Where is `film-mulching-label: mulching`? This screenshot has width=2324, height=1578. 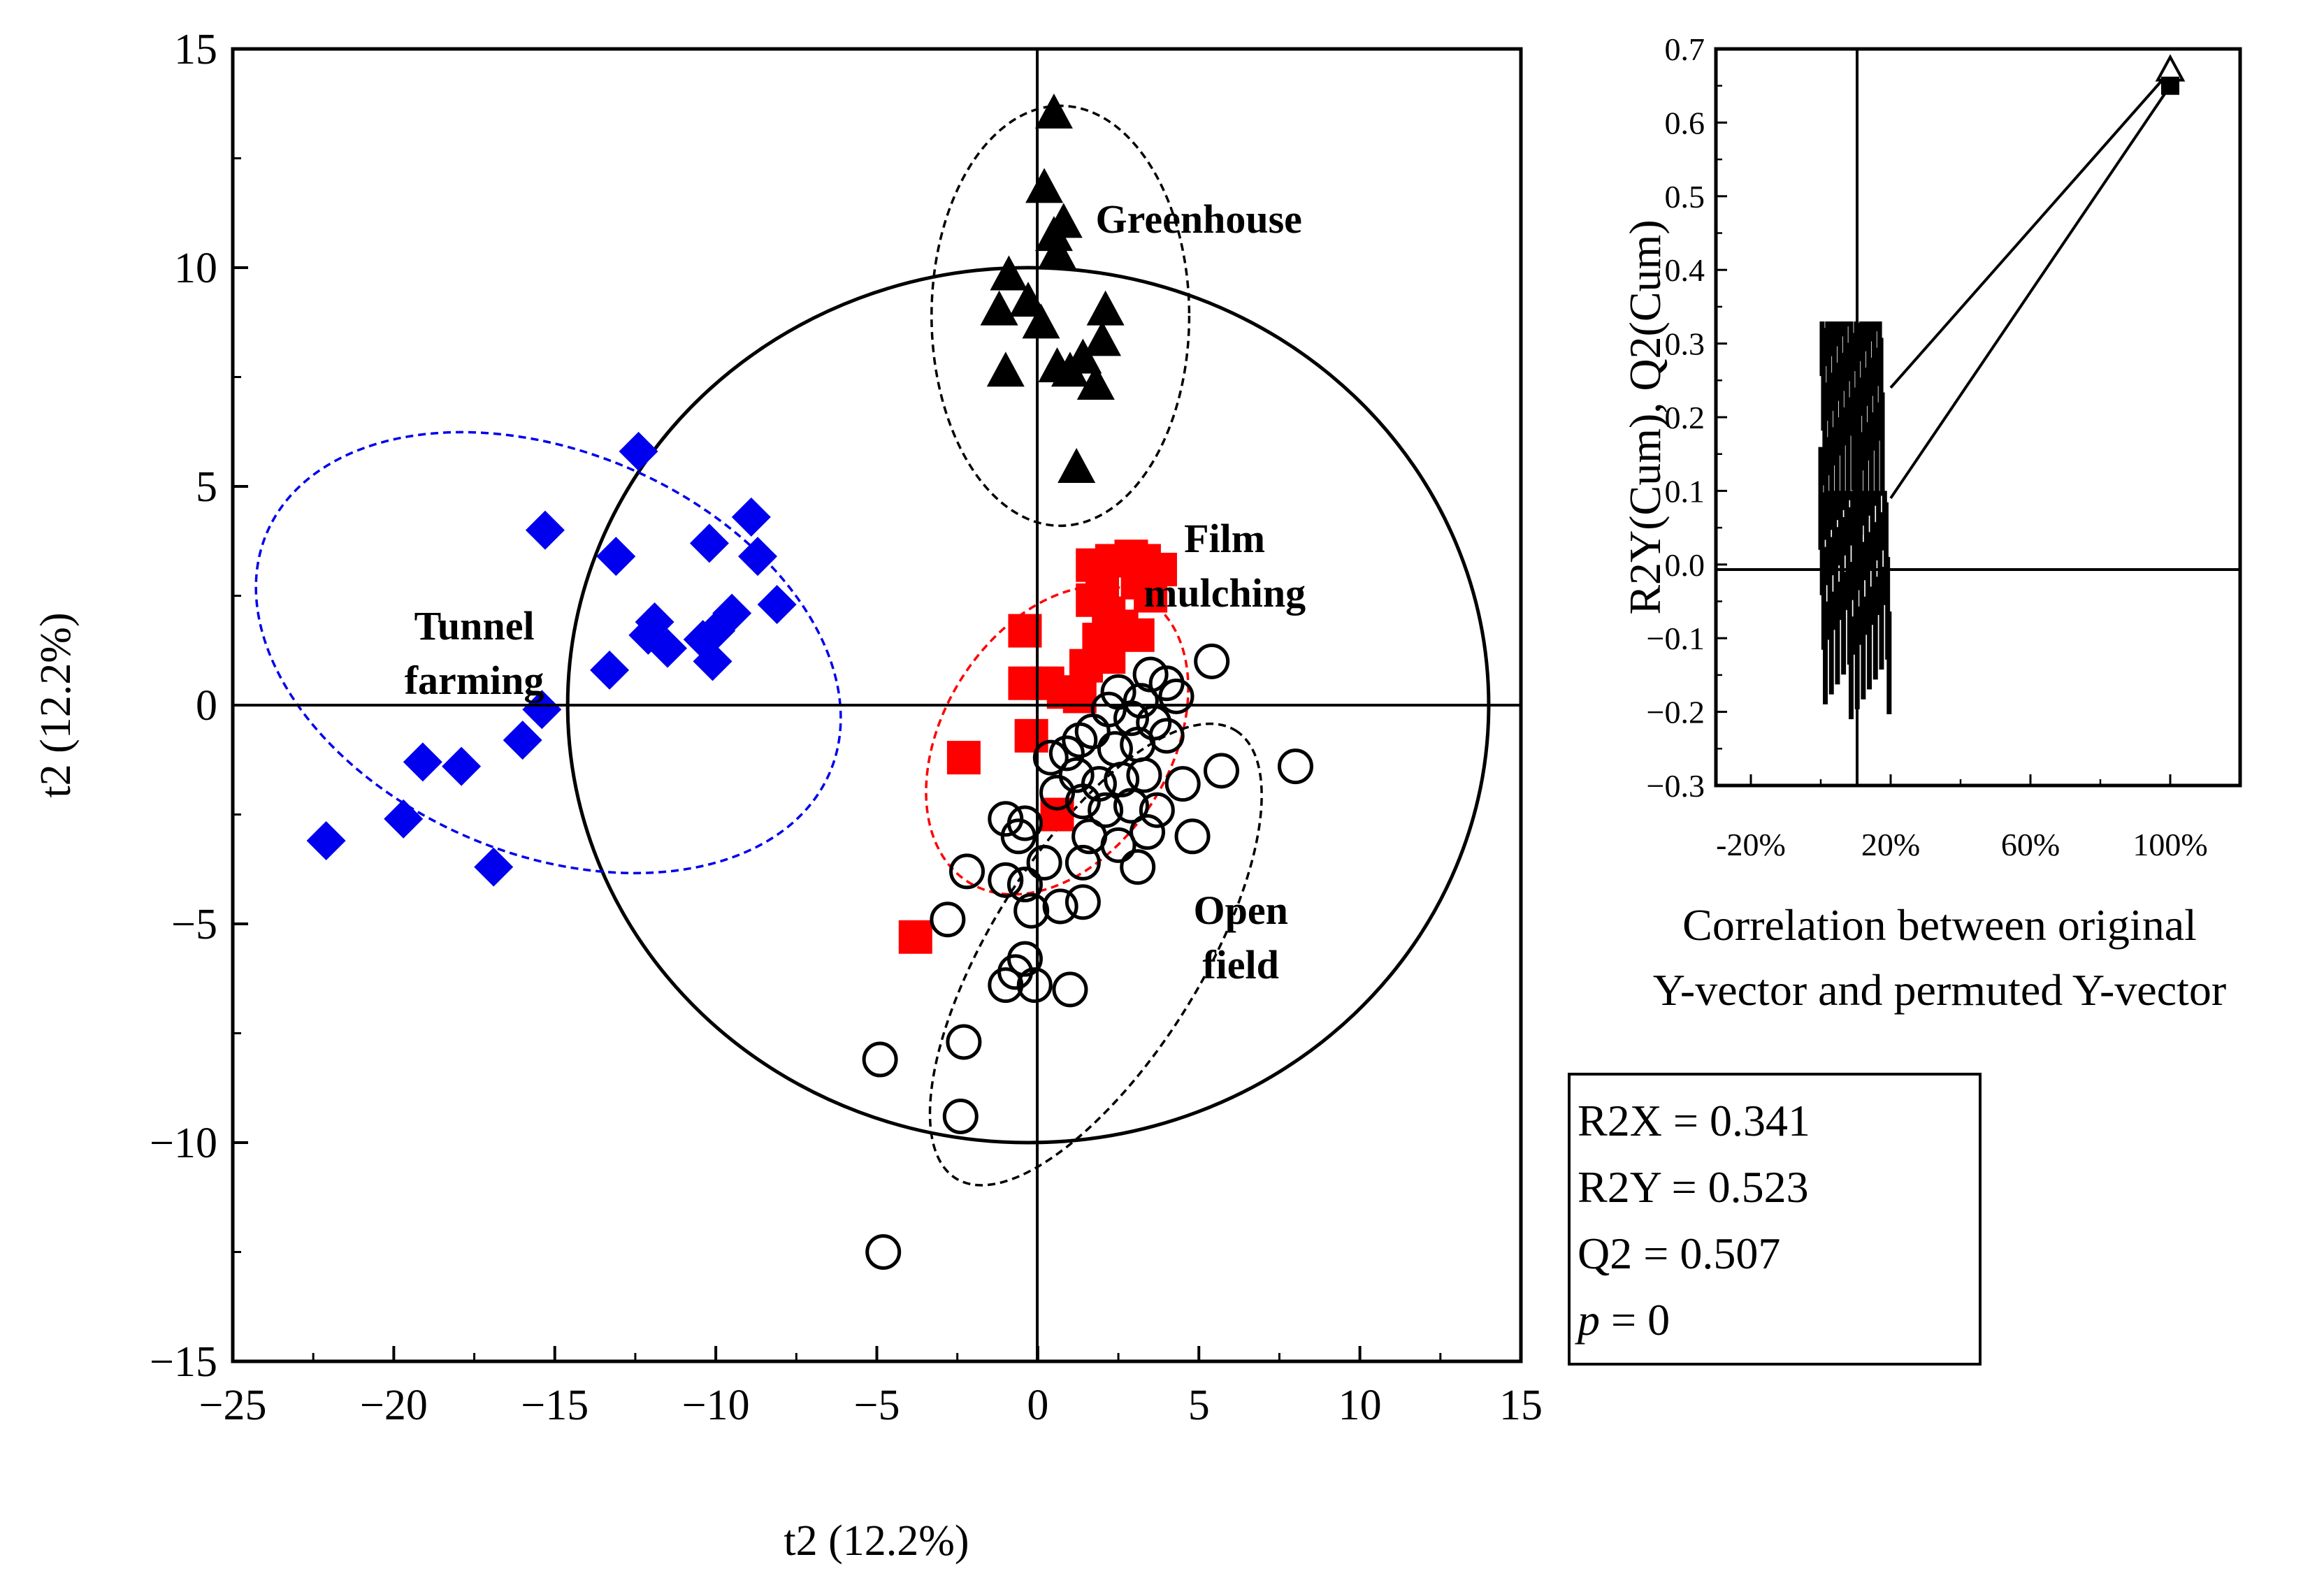
film-mulching-label: mulching is located at coordinates (1225, 593).